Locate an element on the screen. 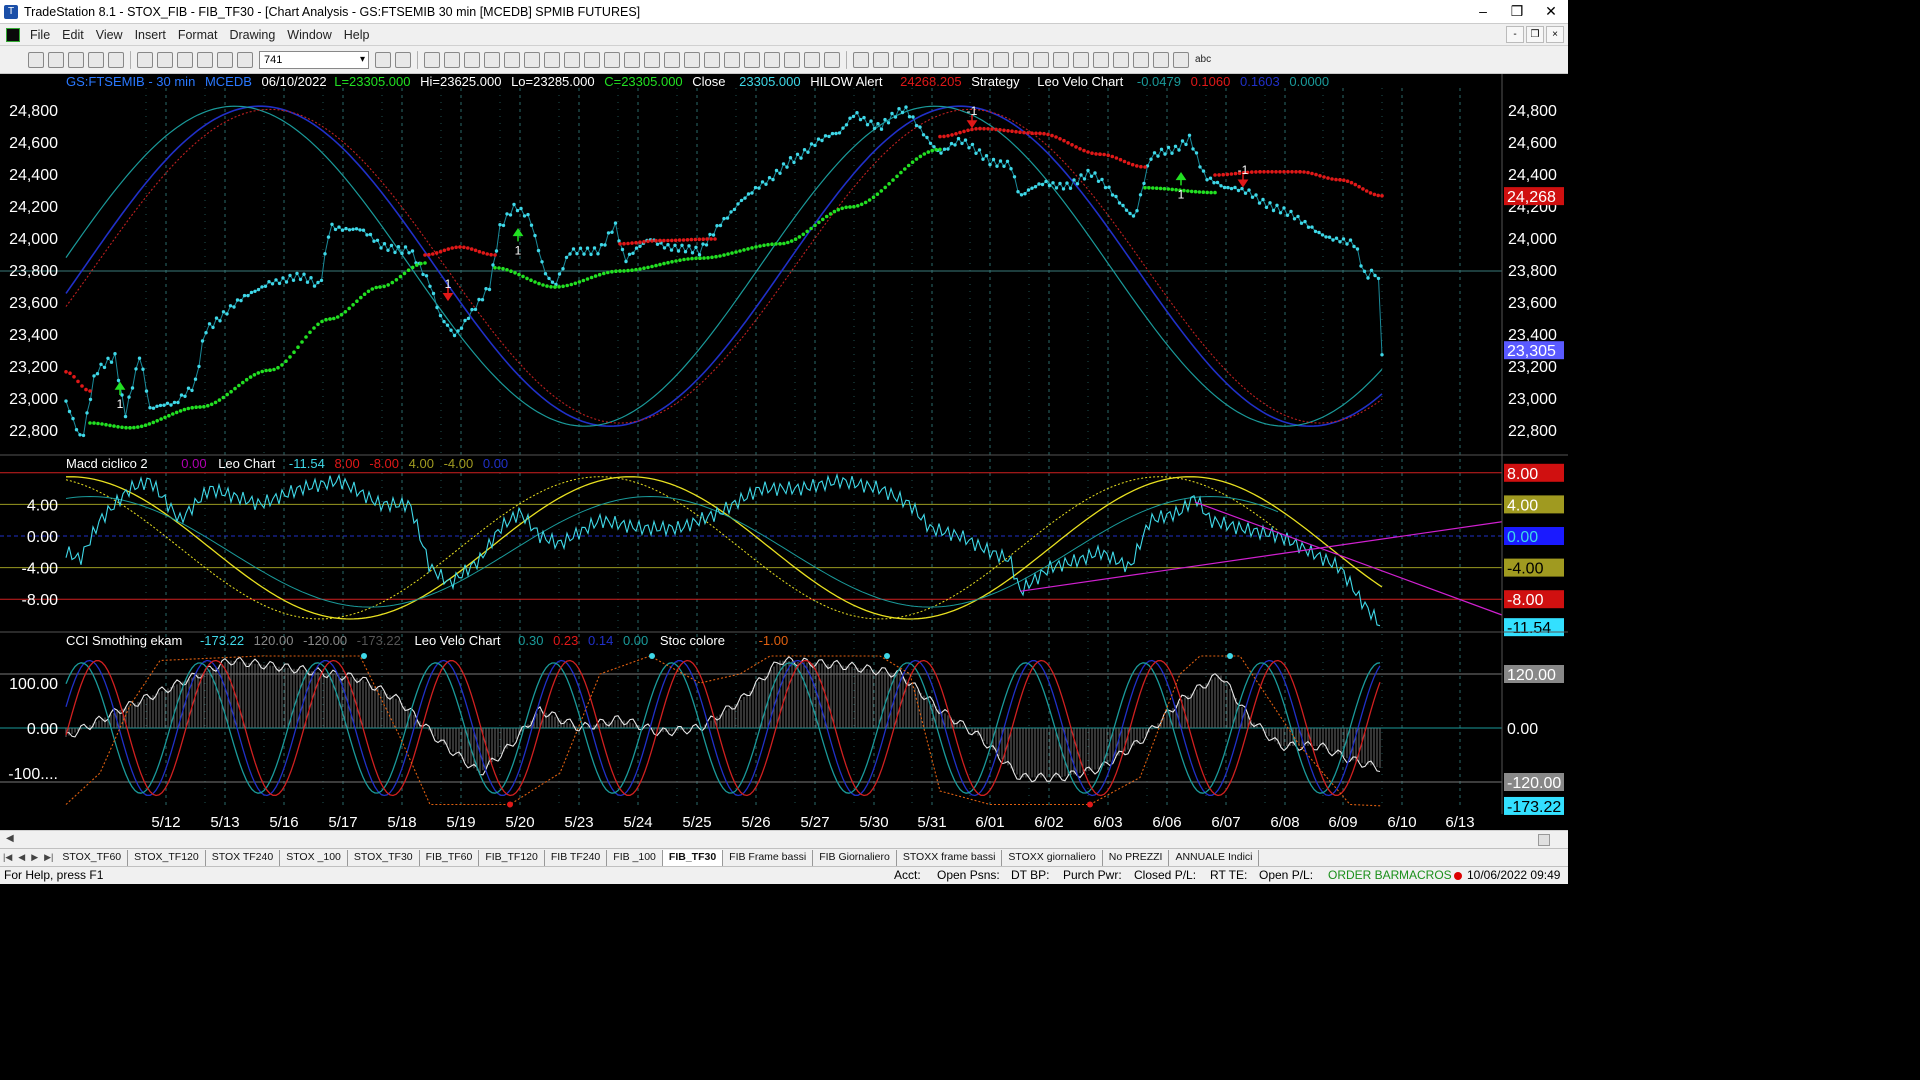 The image size is (1920, 1080). up-marker-icon is located at coordinates (1141, 59).